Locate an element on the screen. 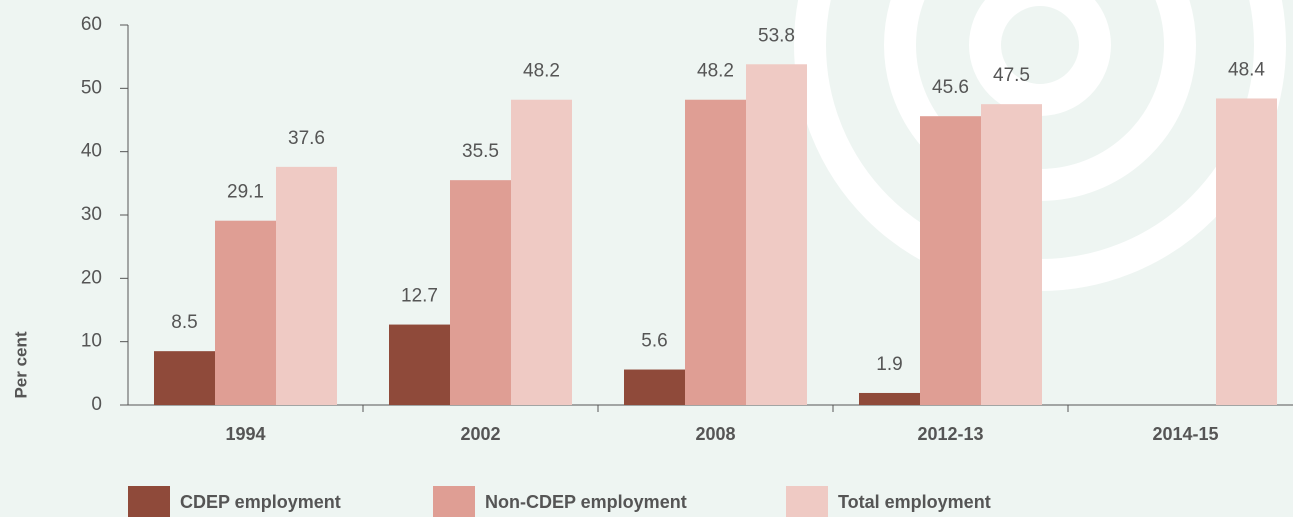 The width and height of the screenshot is (1293, 517). value-label: 29.1 is located at coordinates (245, 192).